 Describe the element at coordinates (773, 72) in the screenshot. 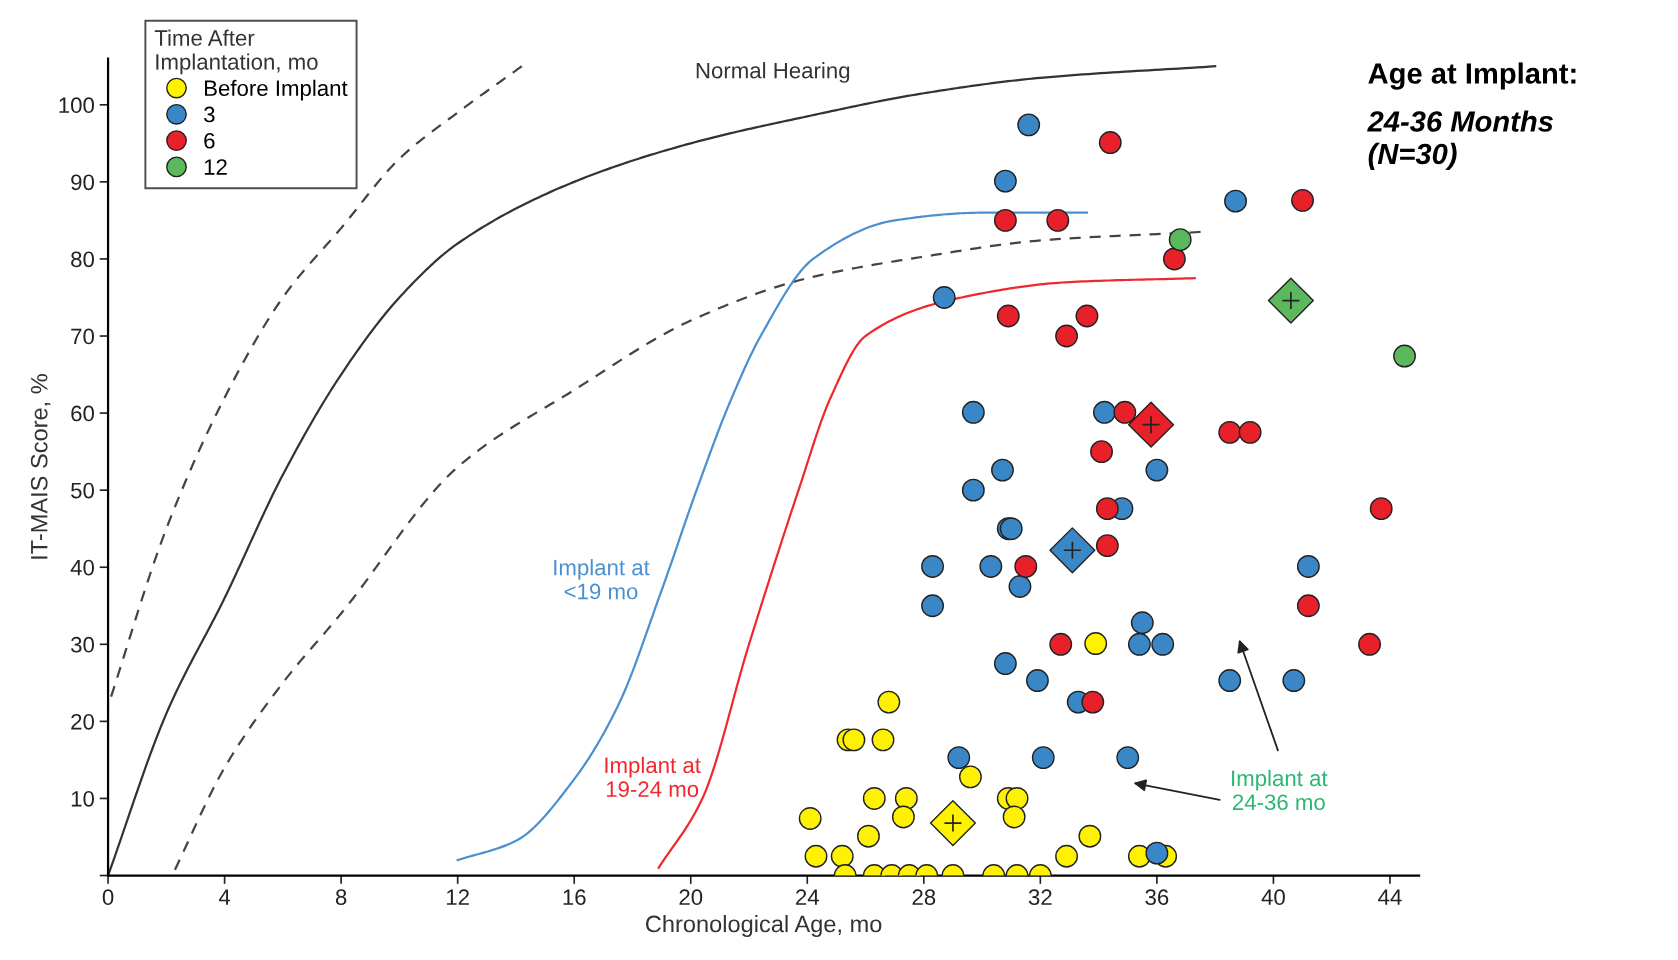

I see `annotation: Normal Hearing` at that location.